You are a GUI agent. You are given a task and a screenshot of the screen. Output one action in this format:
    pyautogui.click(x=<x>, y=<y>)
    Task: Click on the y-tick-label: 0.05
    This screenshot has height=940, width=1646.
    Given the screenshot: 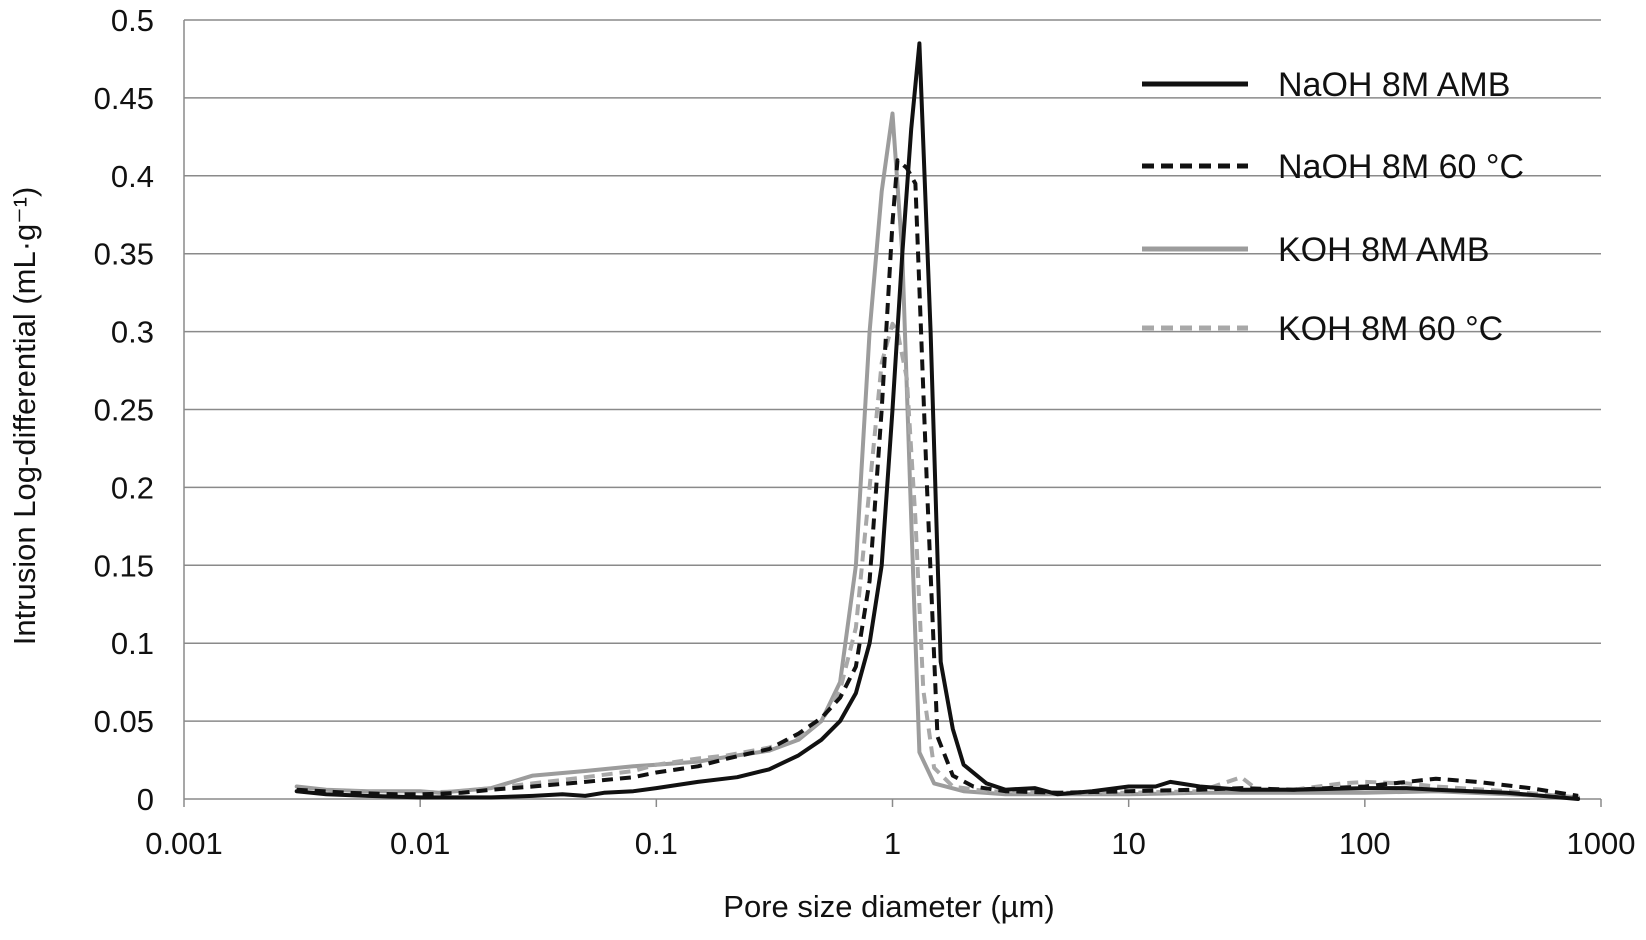 What is the action you would take?
    pyautogui.click(x=124, y=721)
    